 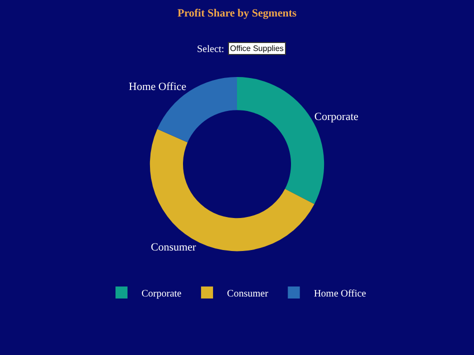 What do you see at coordinates (248, 294) in the screenshot?
I see `legend-label: Consumer` at bounding box center [248, 294].